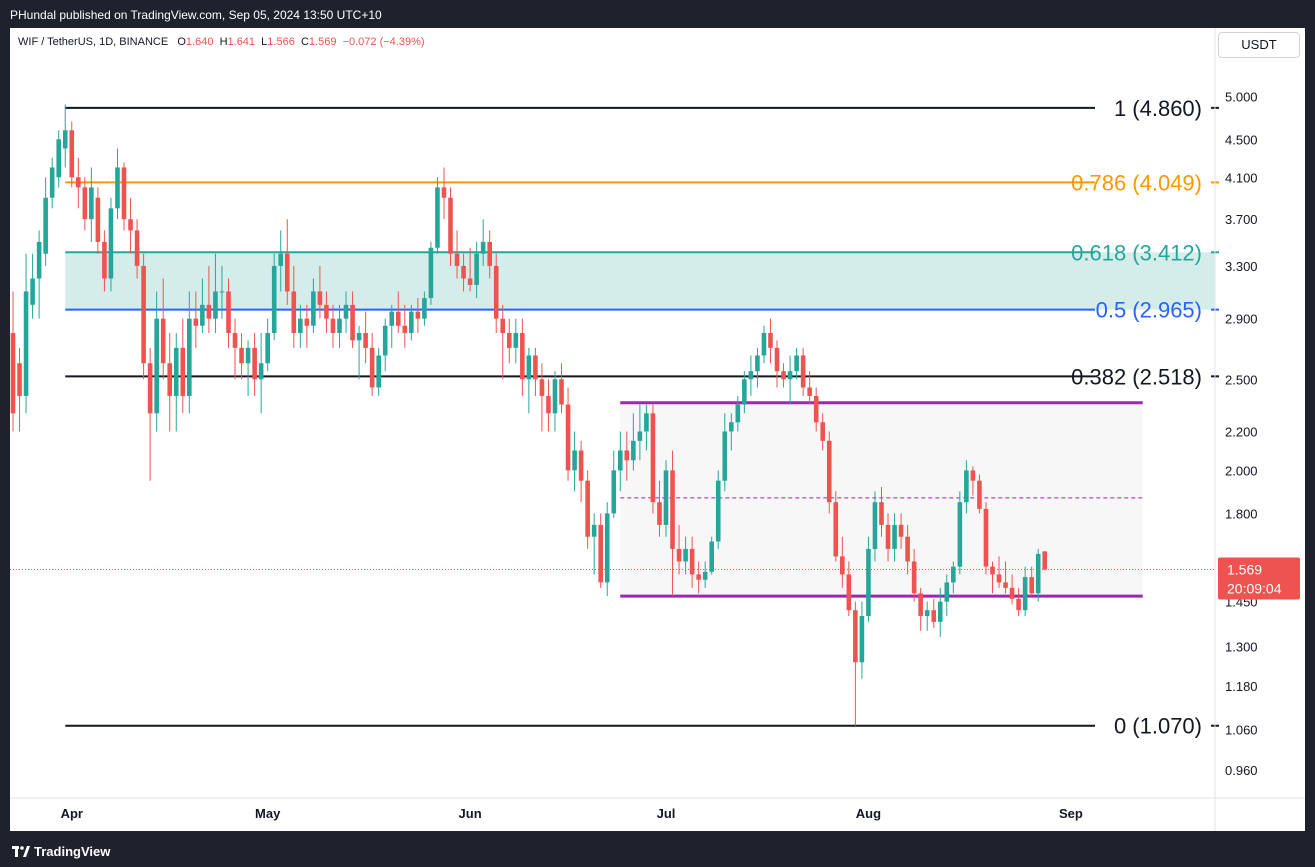  Describe the element at coordinates (93, 42) in the screenshot. I see `symbol-name: WIF / TetherUS, 1D, BINANCE` at that location.